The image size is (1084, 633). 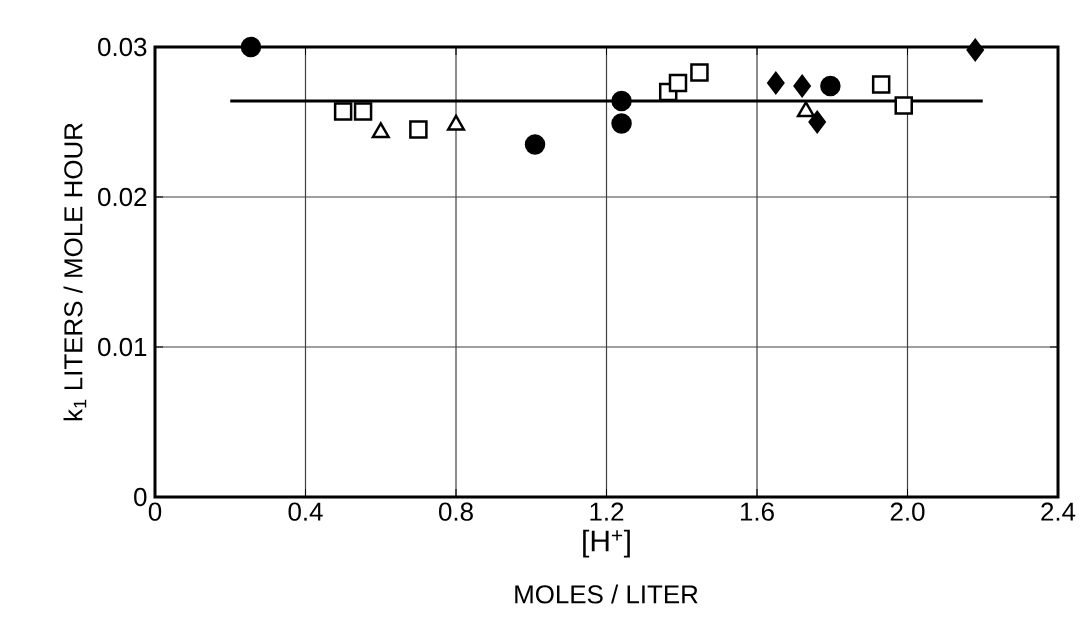 I want to click on y-tick-label: 0, so click(x=140, y=497).